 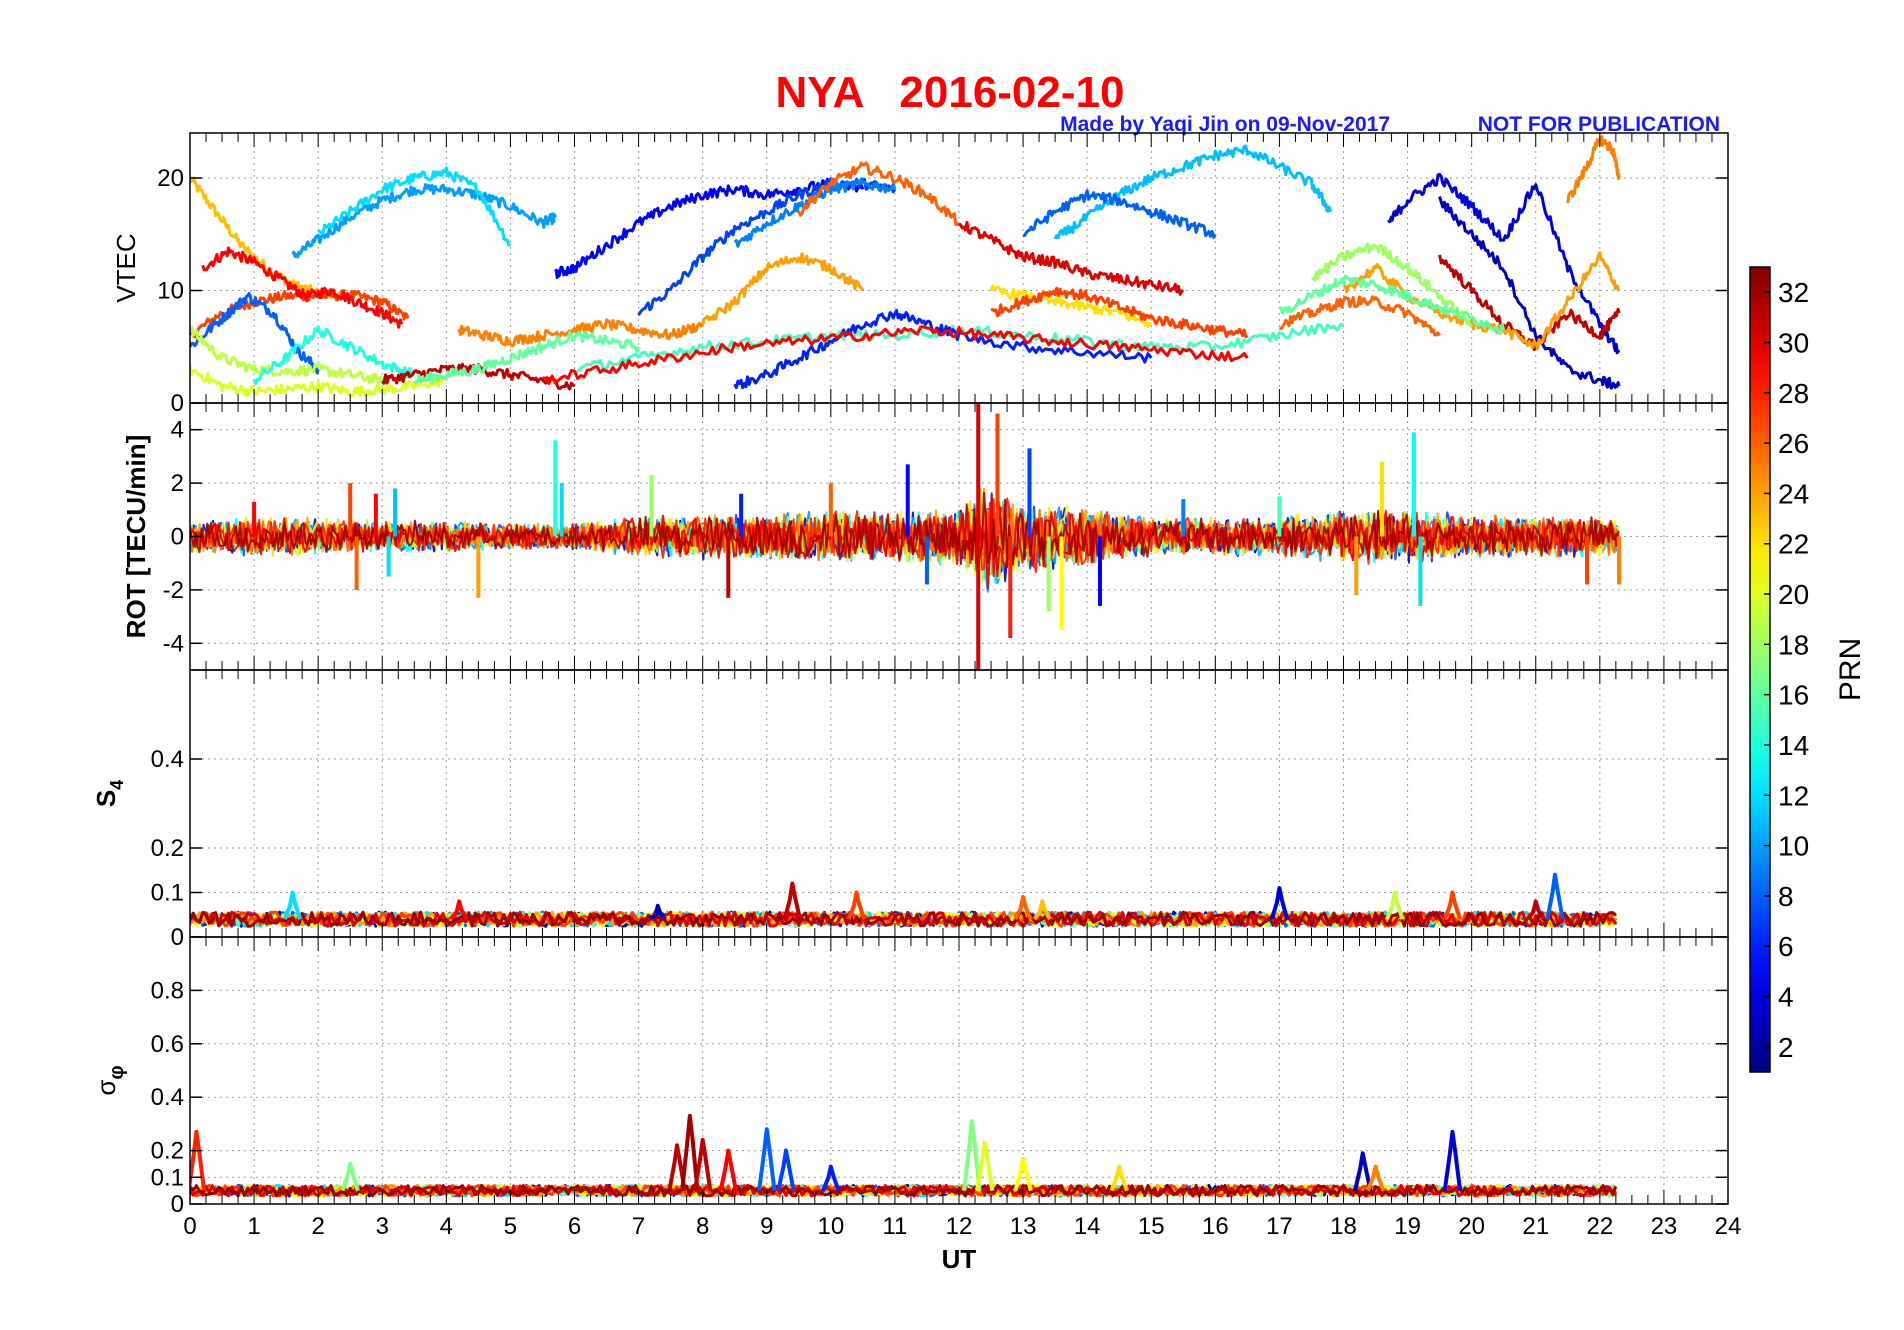 I want to click on y-tick-label: 0.1, so click(x=167, y=893).